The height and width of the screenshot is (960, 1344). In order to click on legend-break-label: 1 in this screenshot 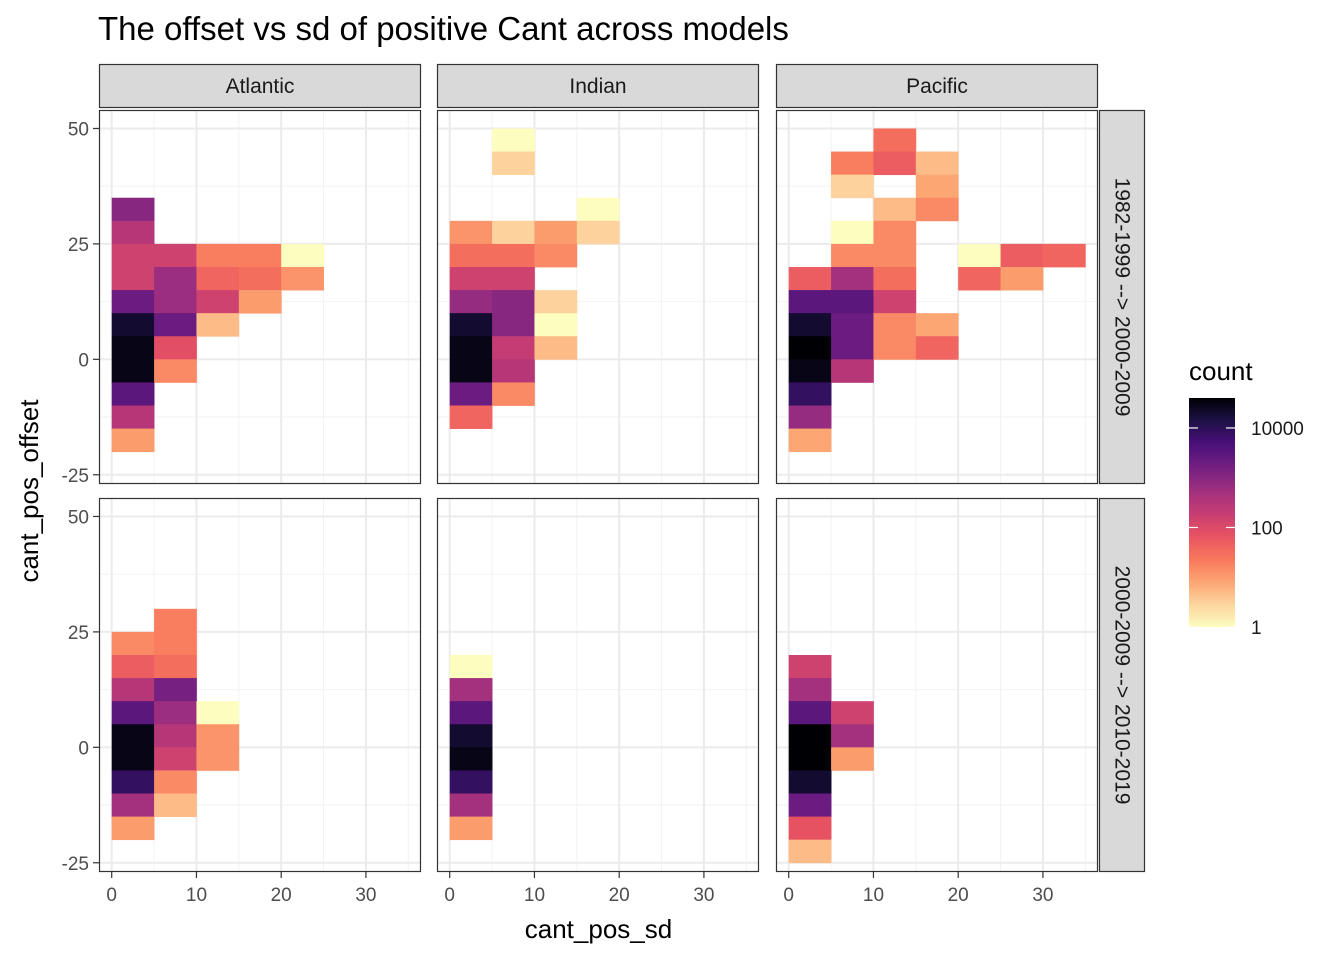, I will do `click(1256, 628)`.